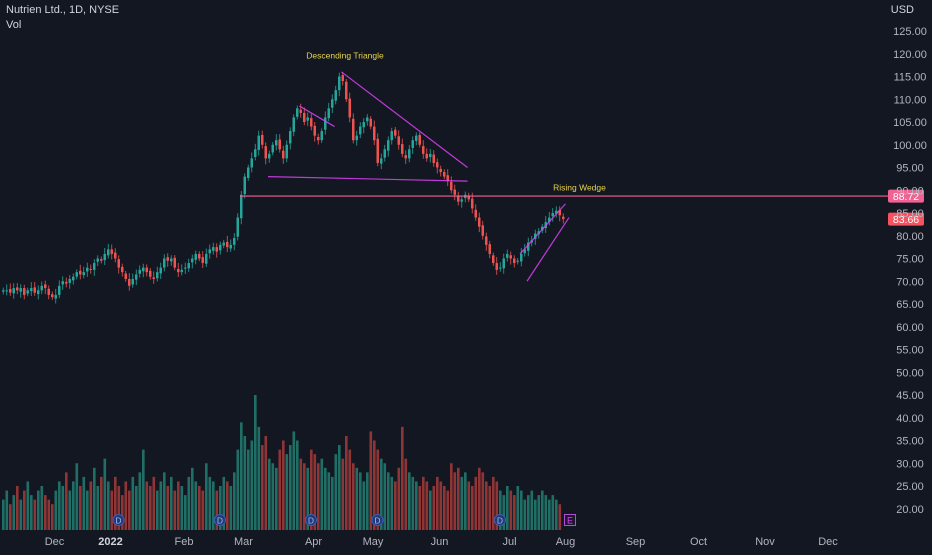 This screenshot has width=932, height=555. Describe the element at coordinates (910, 169) in the screenshot. I see `y-tick-label: 95.00` at that location.